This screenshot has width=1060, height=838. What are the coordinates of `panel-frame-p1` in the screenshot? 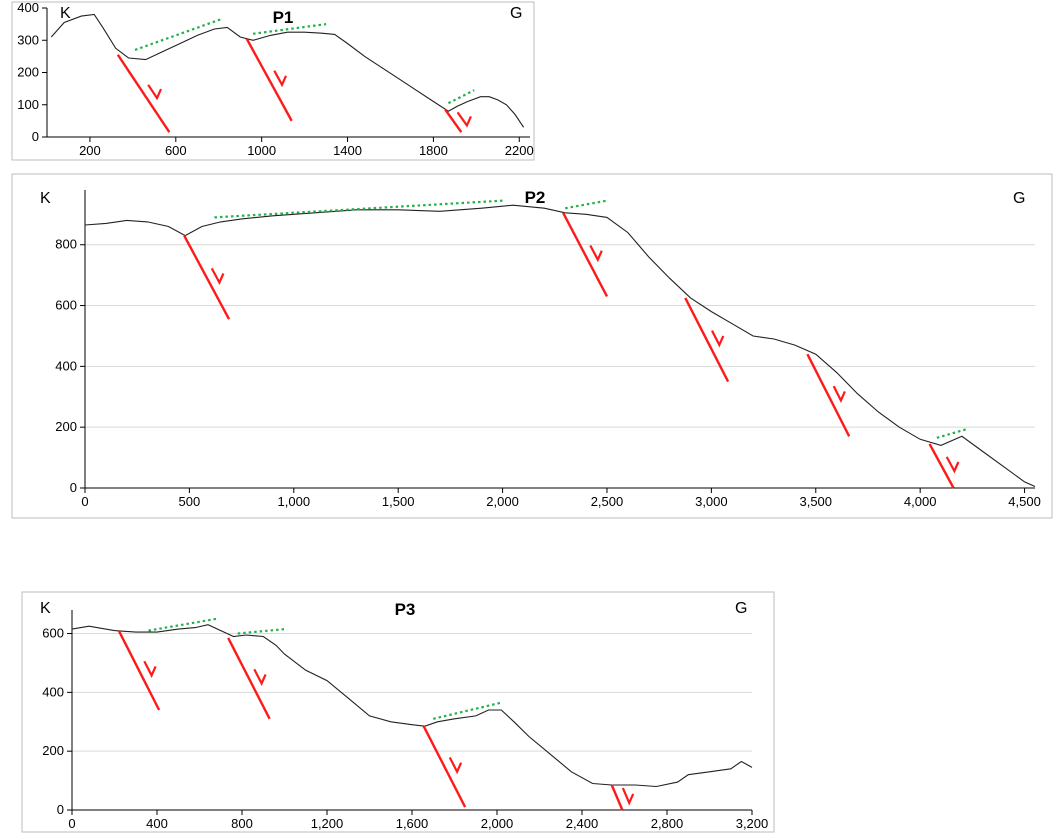 It's located at (273, 81).